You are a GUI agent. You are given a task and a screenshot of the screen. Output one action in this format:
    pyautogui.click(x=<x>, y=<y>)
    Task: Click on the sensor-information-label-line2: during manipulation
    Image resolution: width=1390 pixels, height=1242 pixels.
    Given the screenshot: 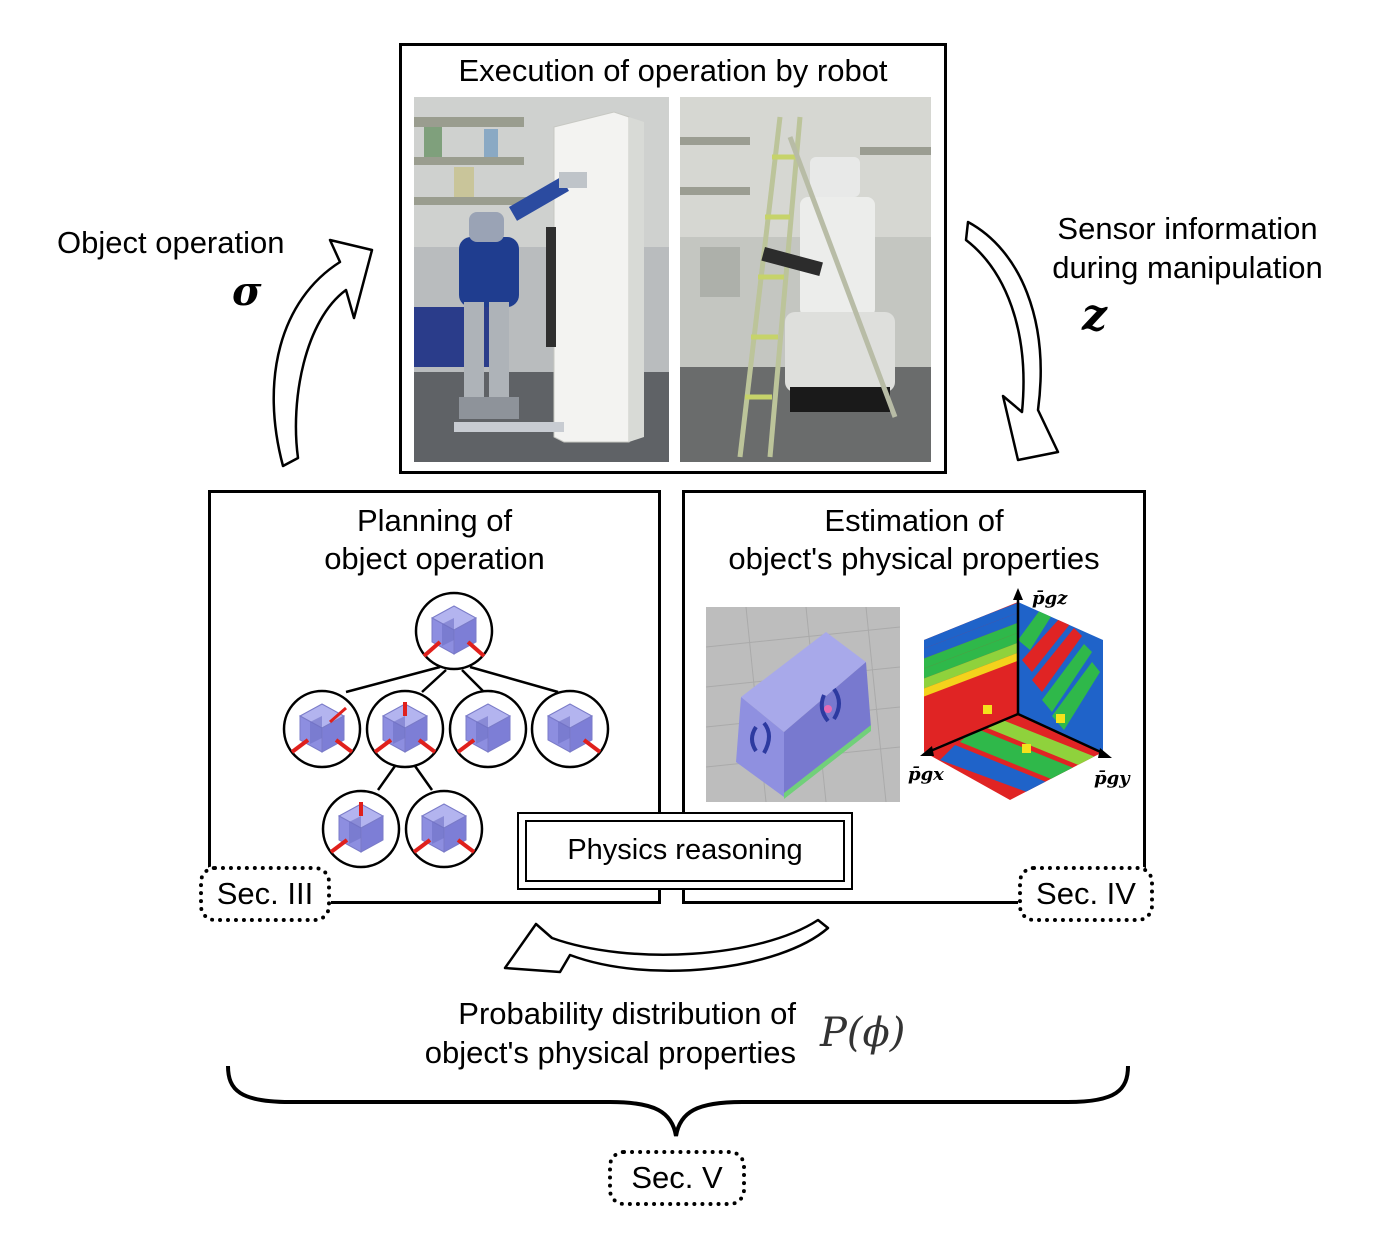 What is the action you would take?
    pyautogui.click(x=1187, y=267)
    